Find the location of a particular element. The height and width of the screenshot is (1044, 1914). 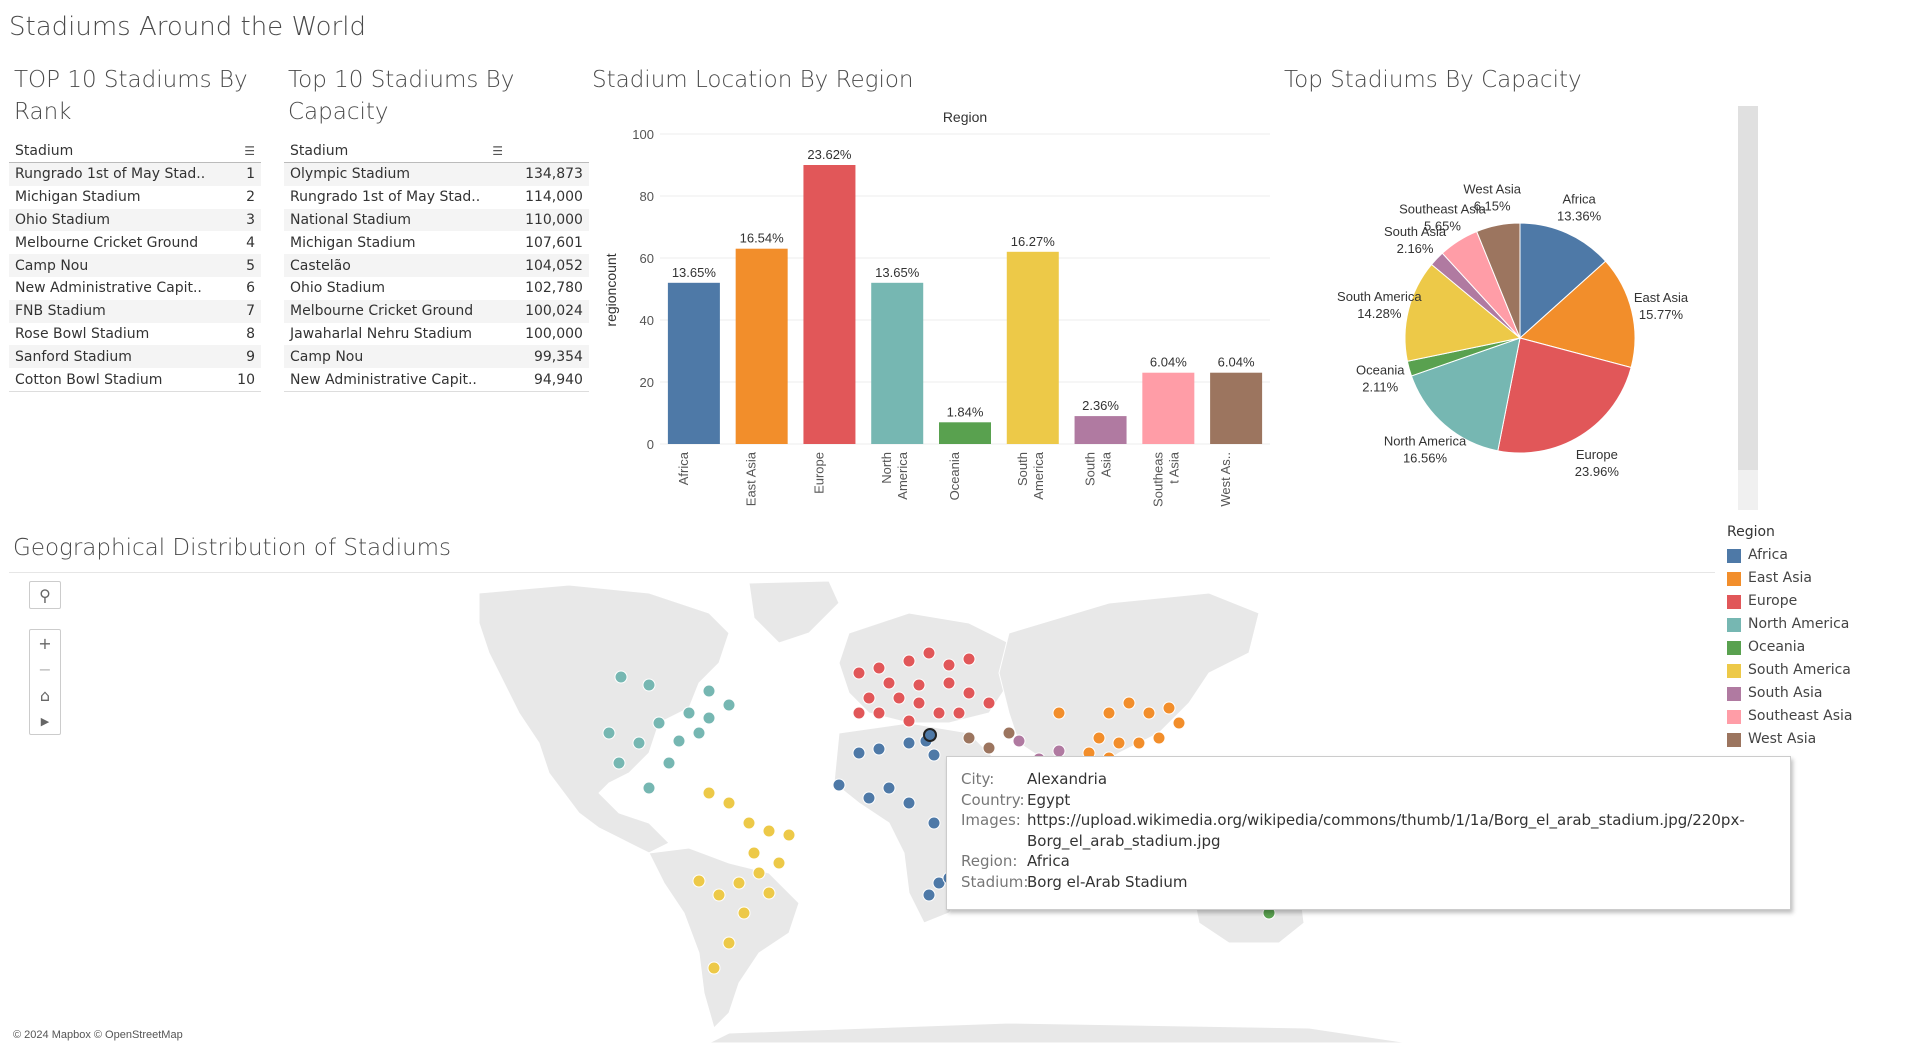

table-row: Rungrado 1st of May Stad.. 114,000 is located at coordinates (436, 197).